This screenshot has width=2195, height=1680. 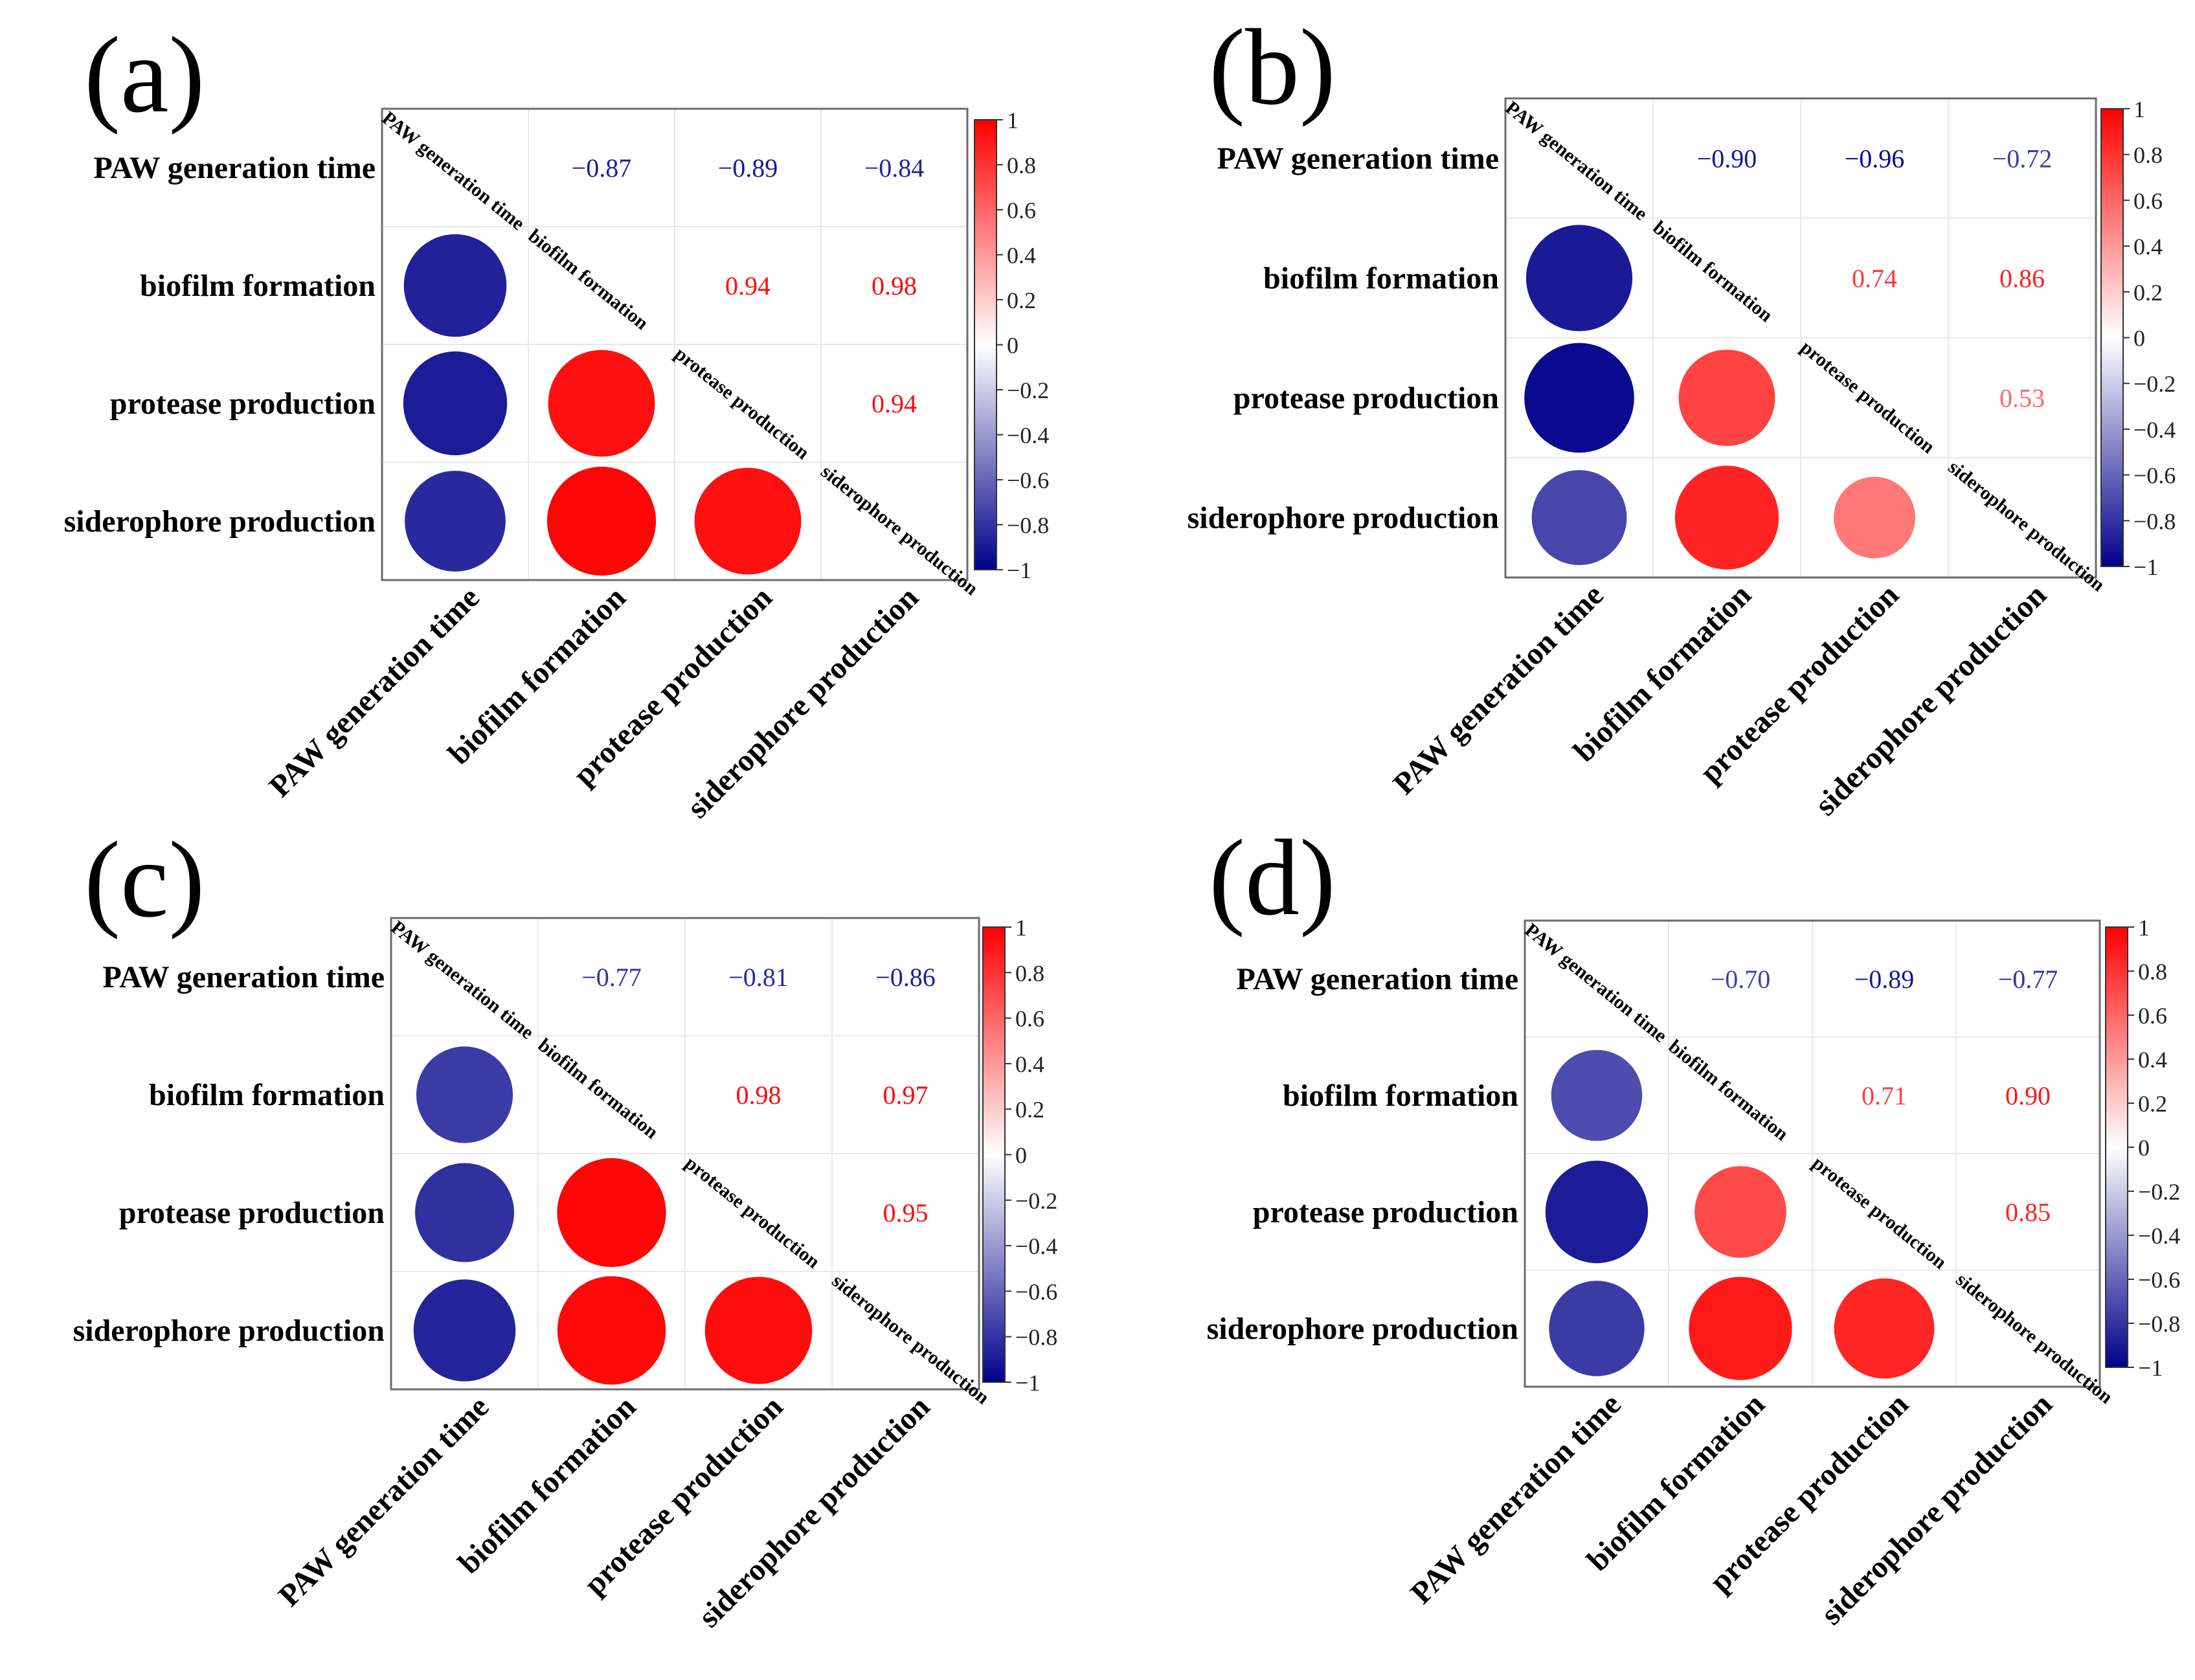 What do you see at coordinates (748, 285) in the screenshot?
I see `correlation-value: 0.94` at bounding box center [748, 285].